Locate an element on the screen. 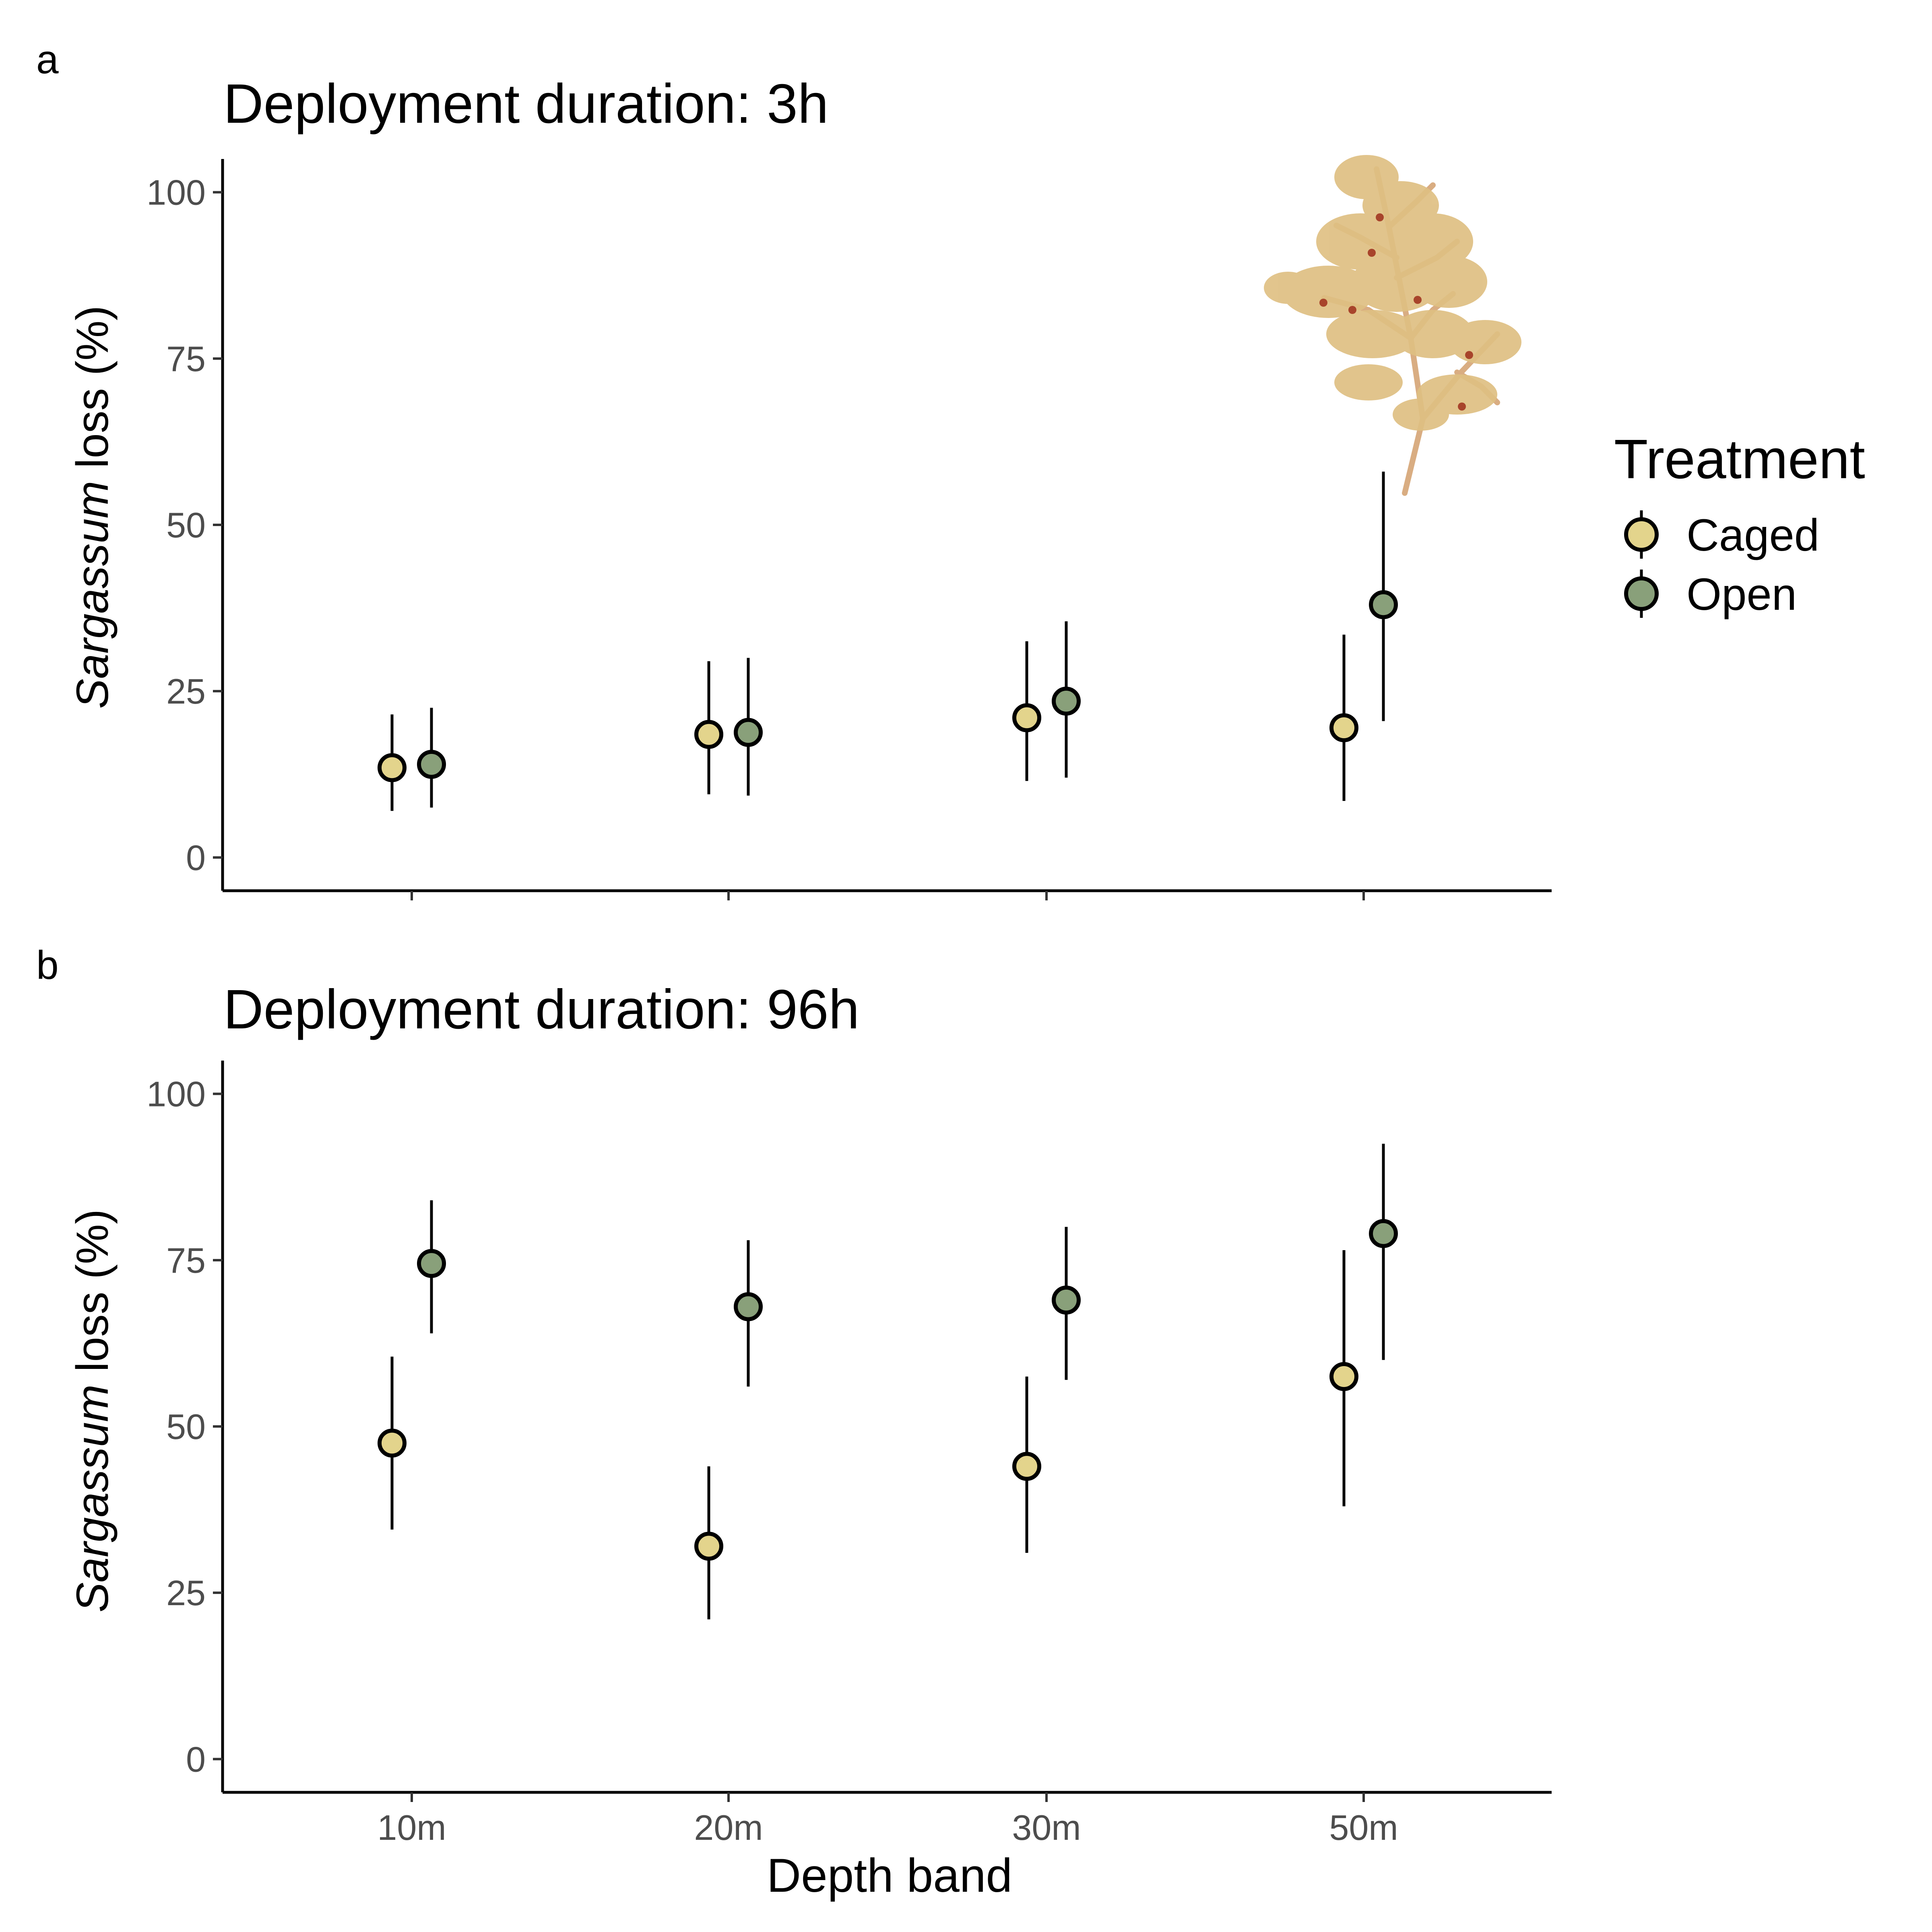 This screenshot has width=1932, height=1932. legend-item-caged: Caged is located at coordinates (1721, 535).